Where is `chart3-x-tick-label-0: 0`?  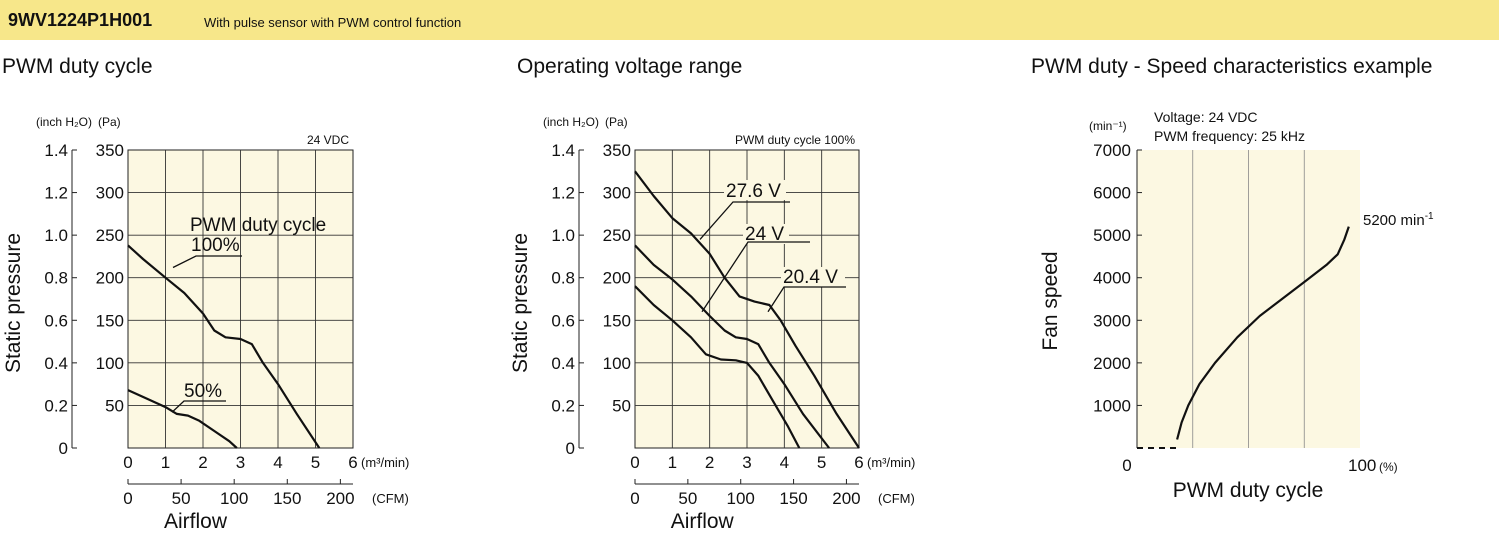
chart3-x-tick-label-0: 0 is located at coordinates (1126, 465).